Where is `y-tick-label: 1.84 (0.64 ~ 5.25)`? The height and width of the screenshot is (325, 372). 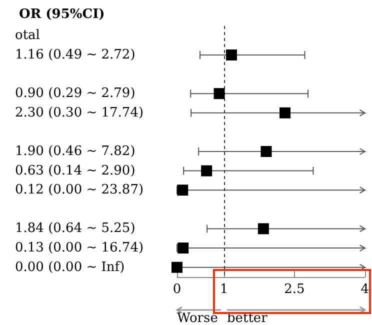
y-tick-label: 1.84 (0.64 ~ 5.25) is located at coordinates (75, 228).